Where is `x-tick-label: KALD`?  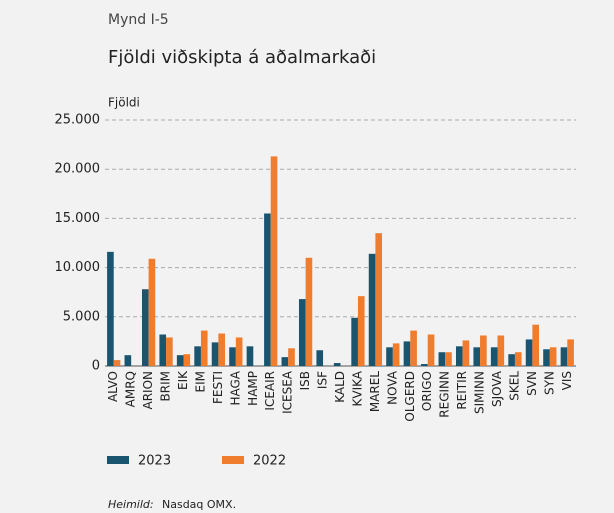
x-tick-label: KALD is located at coordinates (340, 387).